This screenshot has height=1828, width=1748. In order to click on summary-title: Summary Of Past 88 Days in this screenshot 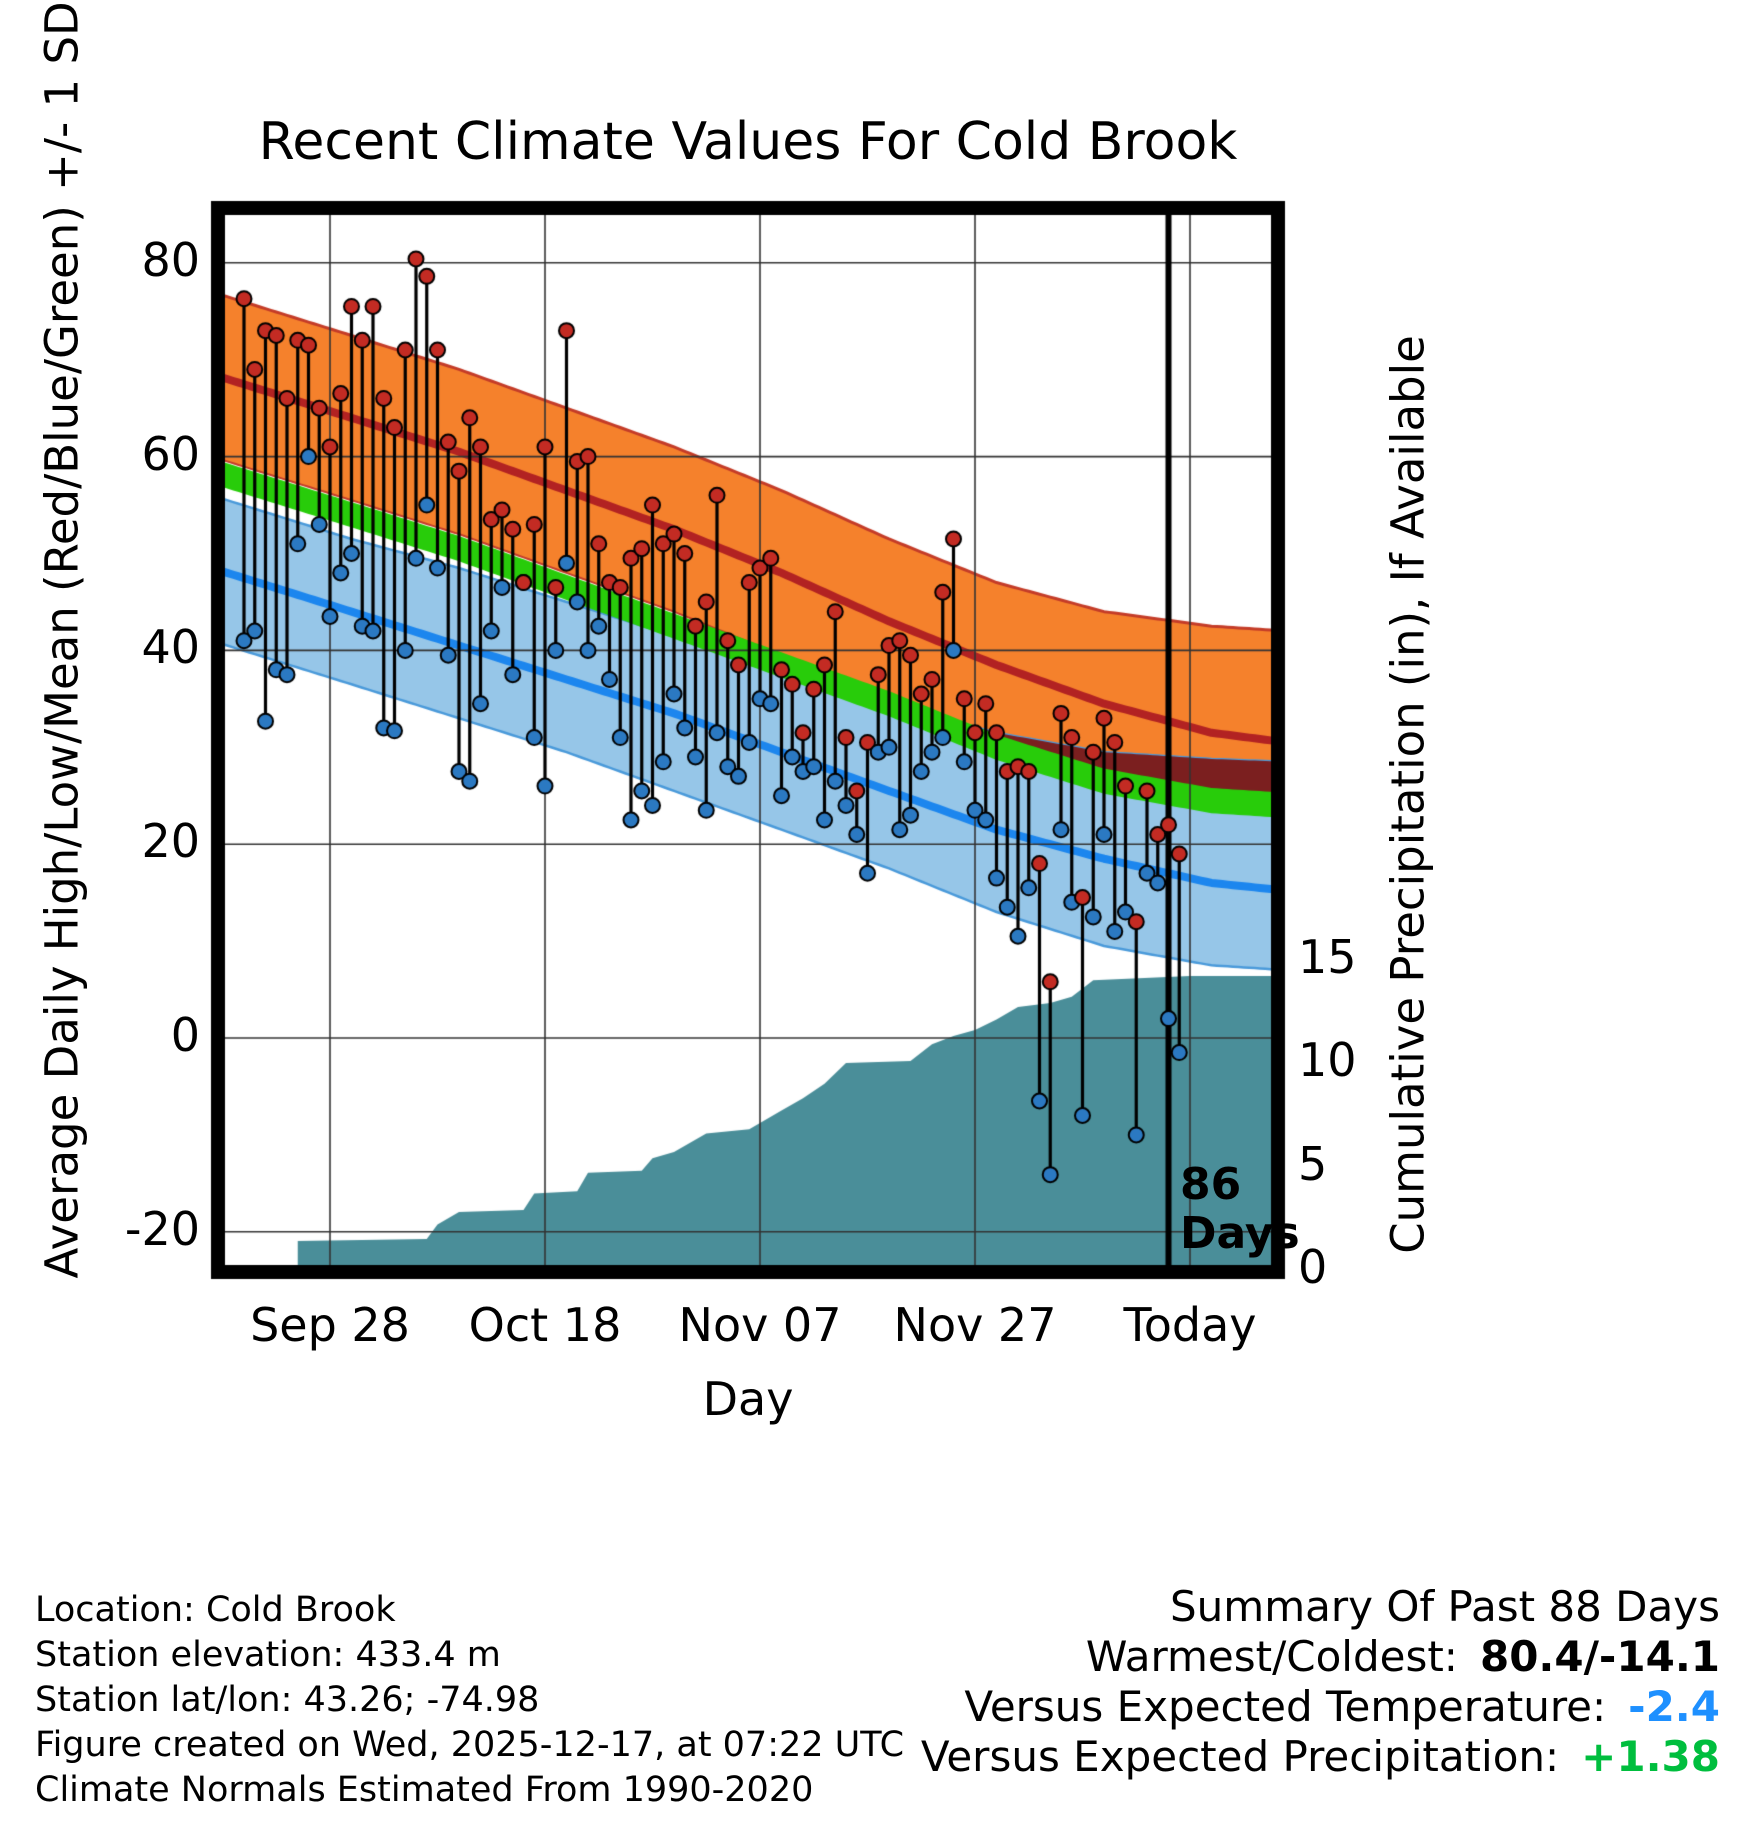, I will do `click(1445, 1606)`.